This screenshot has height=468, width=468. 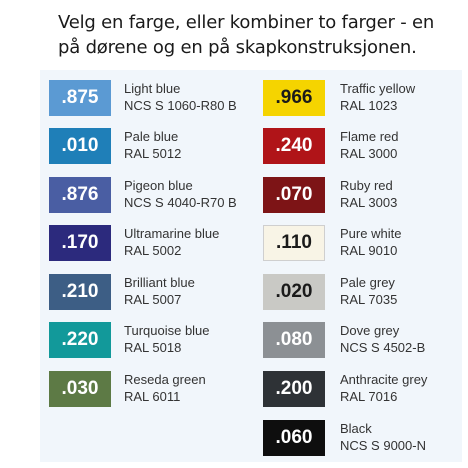 I want to click on color-swatch: .966, so click(x=294, y=98).